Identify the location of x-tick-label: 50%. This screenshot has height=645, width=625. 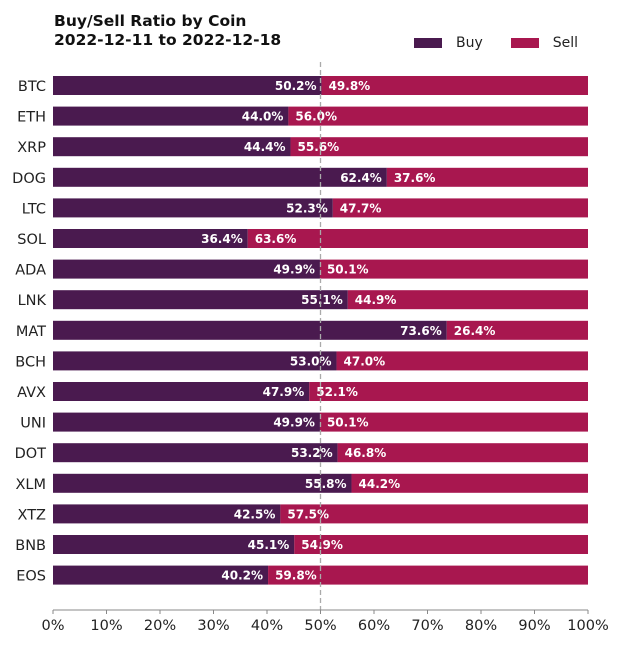
(320, 626).